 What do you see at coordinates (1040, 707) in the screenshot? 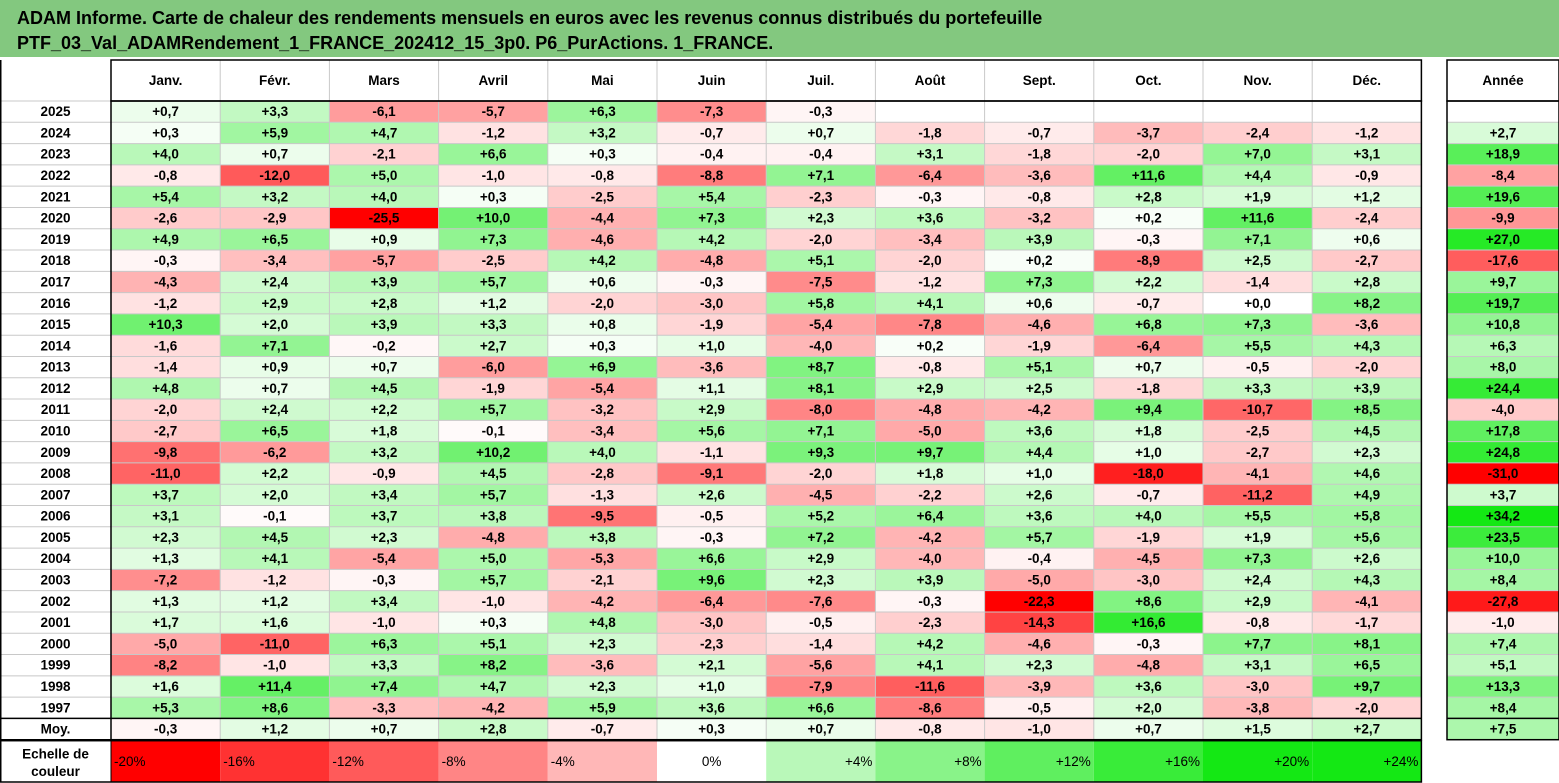
I see `cell-value: -0,5` at bounding box center [1040, 707].